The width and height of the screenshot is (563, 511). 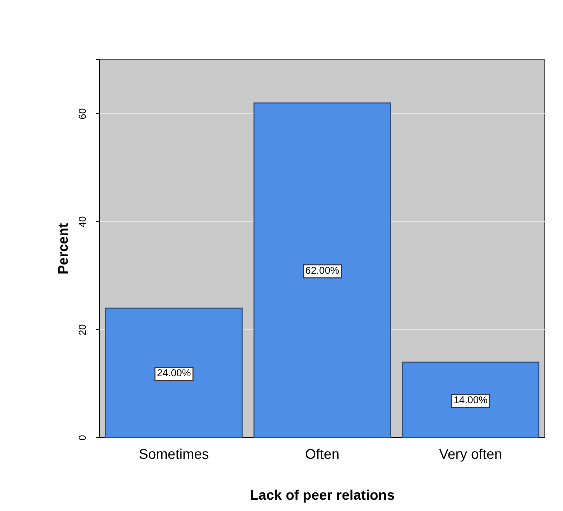 What do you see at coordinates (174, 454) in the screenshot?
I see `x-tick-label: Sometimes` at bounding box center [174, 454].